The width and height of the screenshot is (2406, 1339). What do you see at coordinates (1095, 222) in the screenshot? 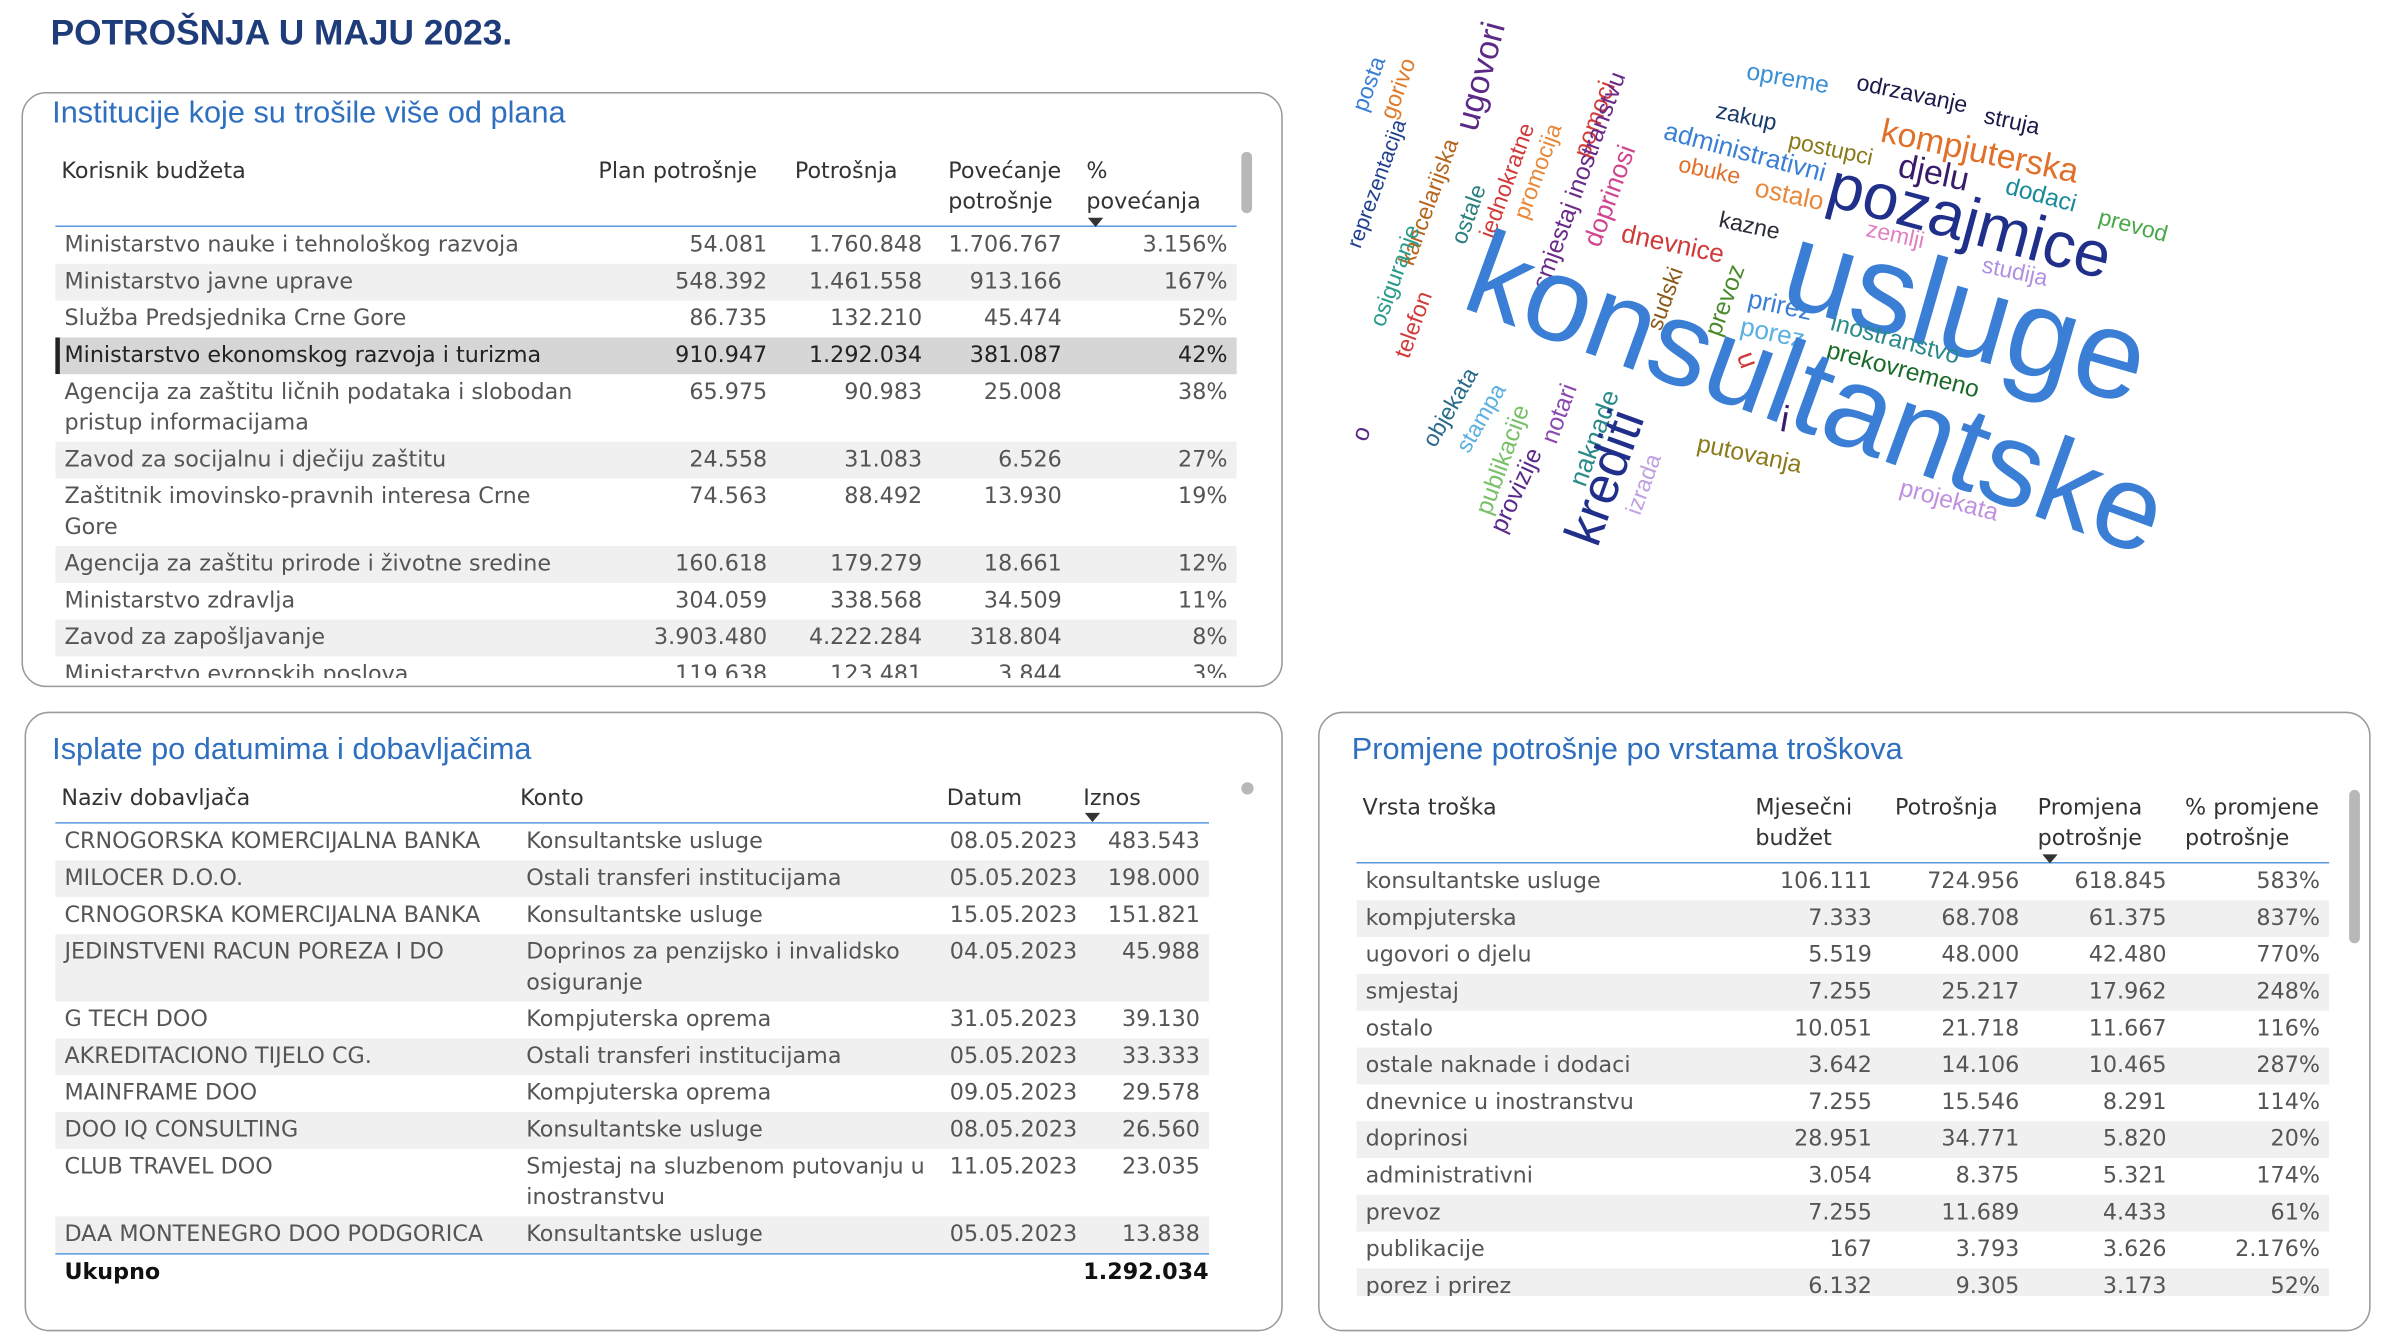
I see `sort-arrow` at bounding box center [1095, 222].